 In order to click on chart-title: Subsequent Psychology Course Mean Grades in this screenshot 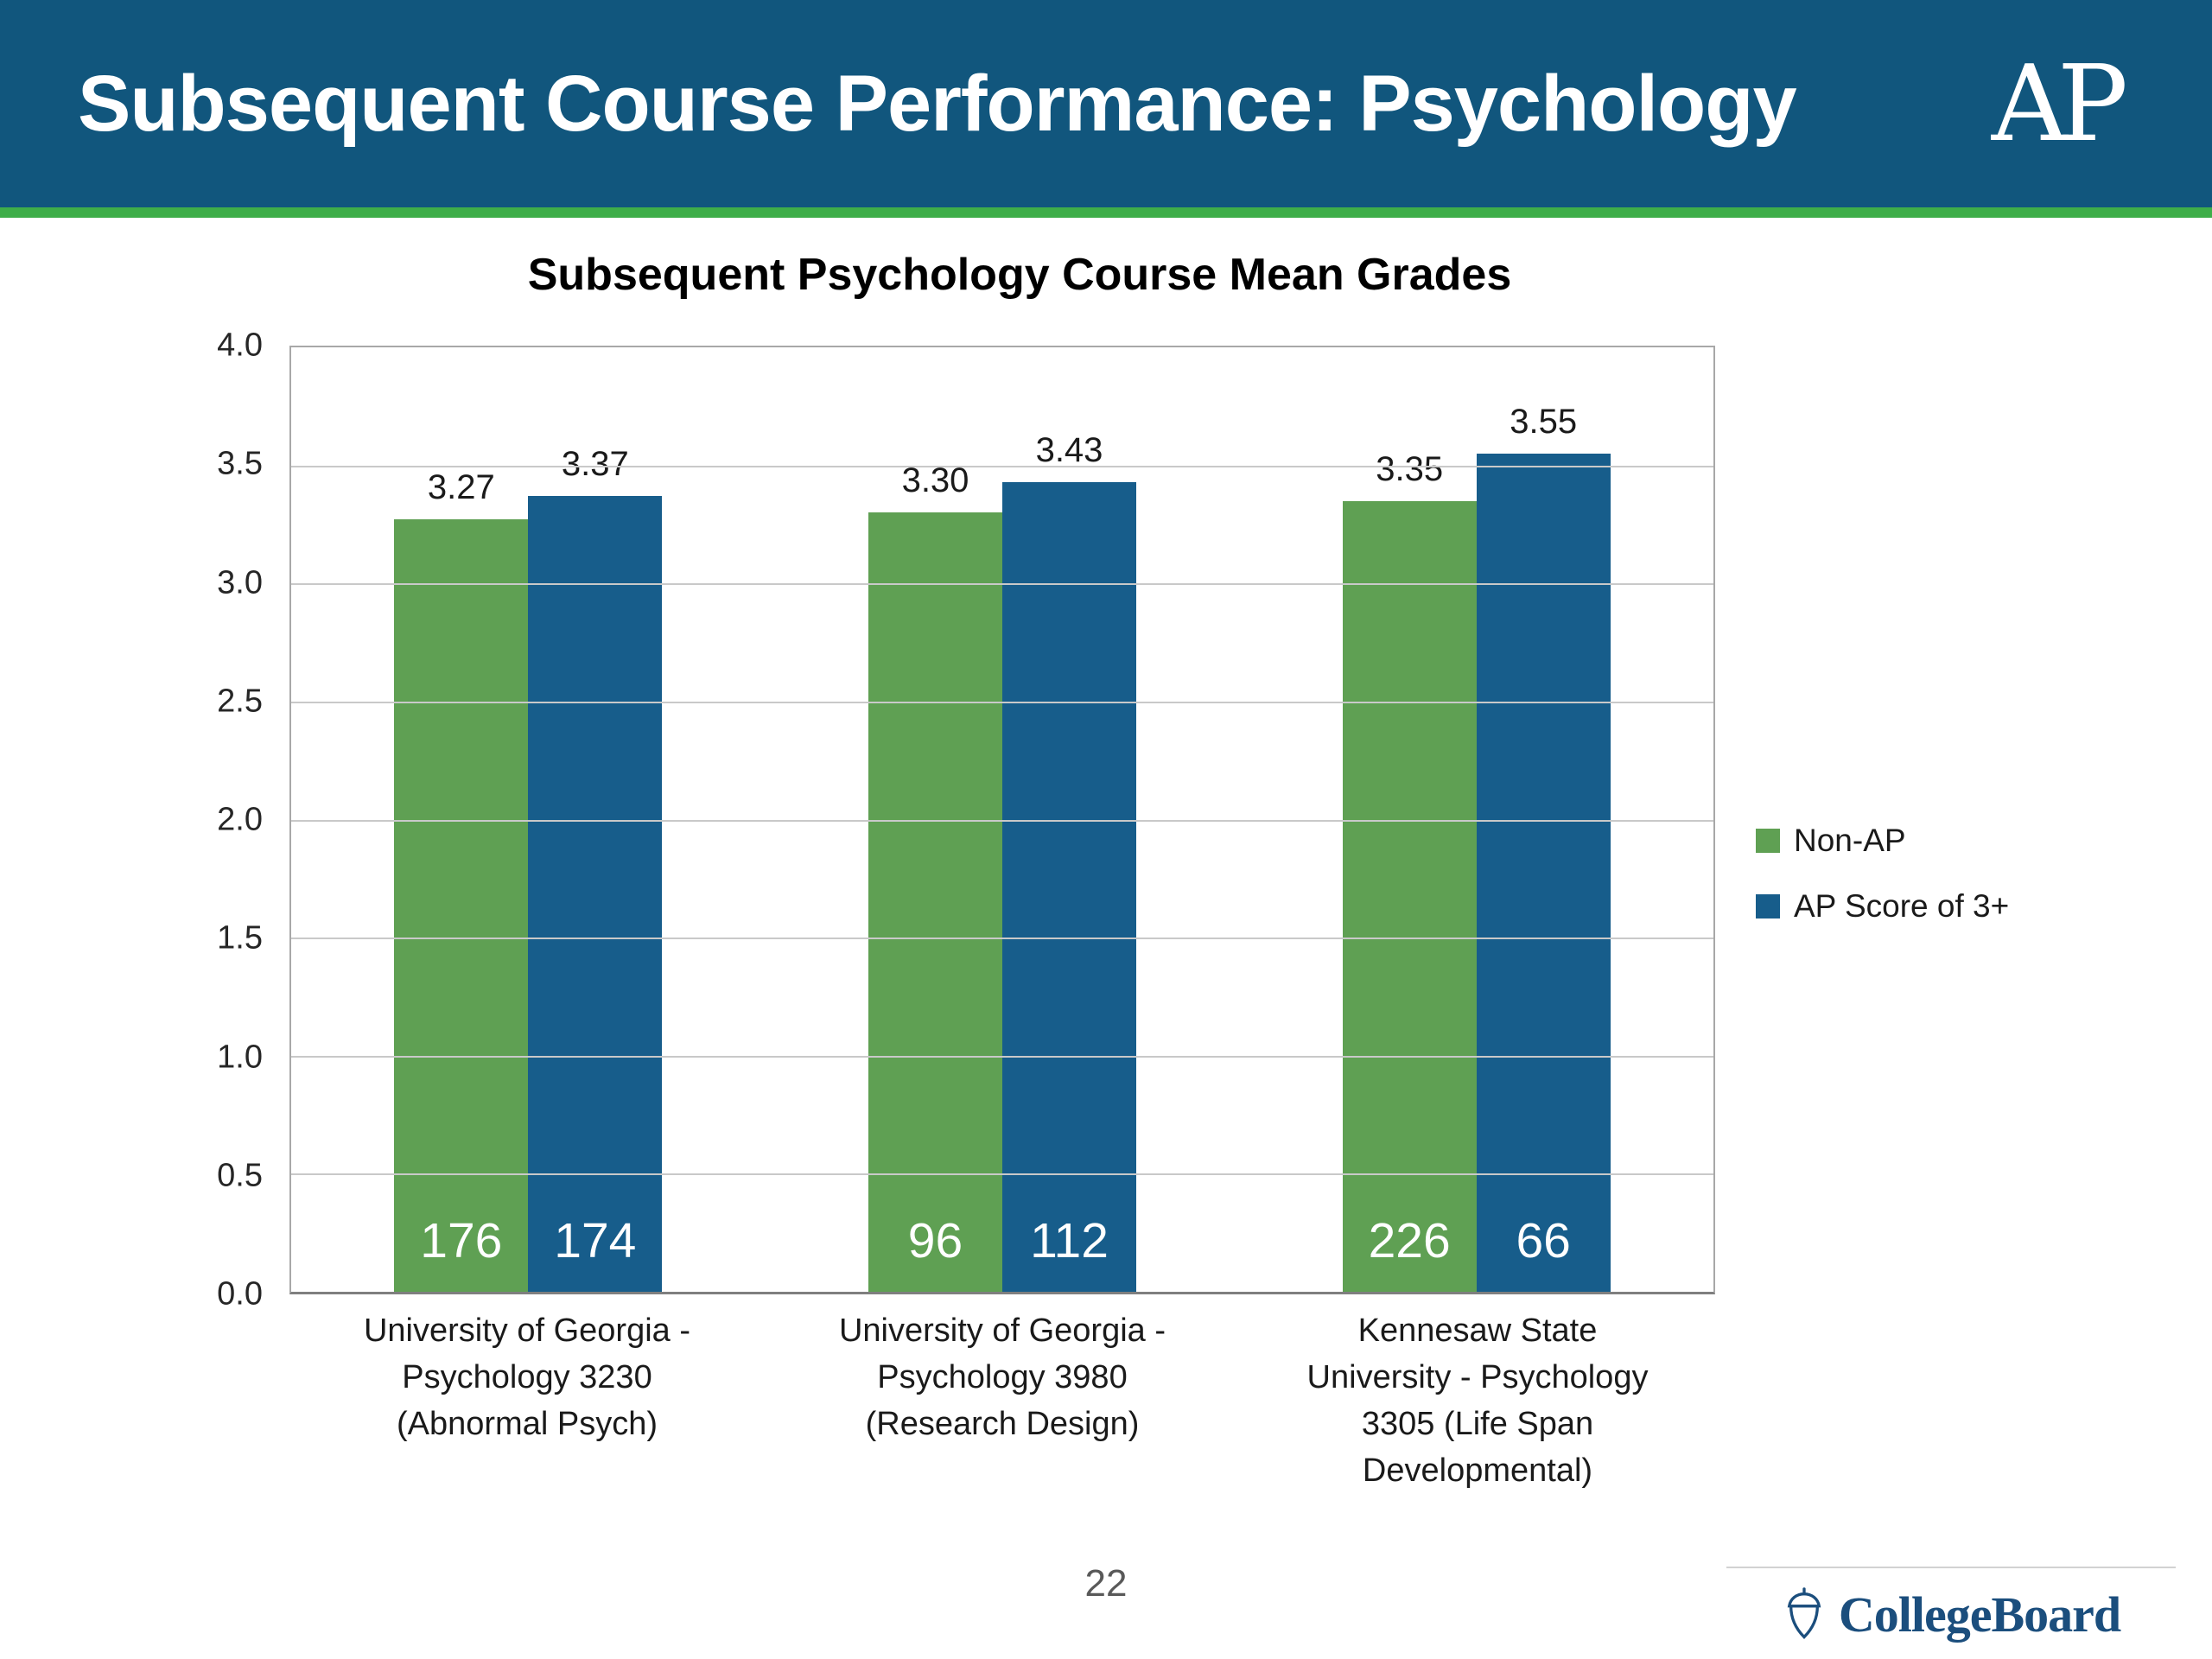, I will do `click(1019, 275)`.